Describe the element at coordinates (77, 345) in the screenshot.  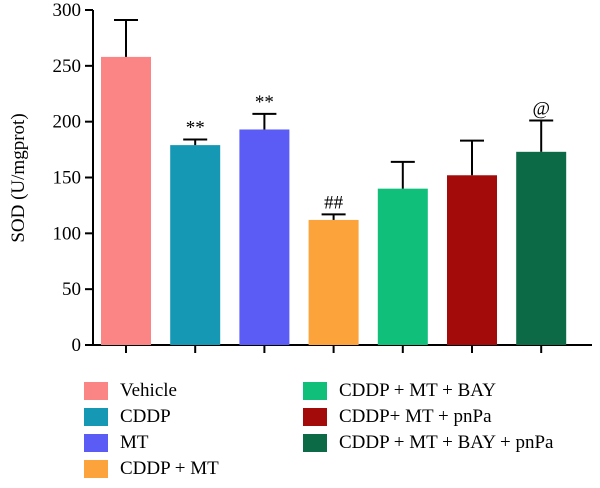
I see `y-tick-label: 0` at that location.